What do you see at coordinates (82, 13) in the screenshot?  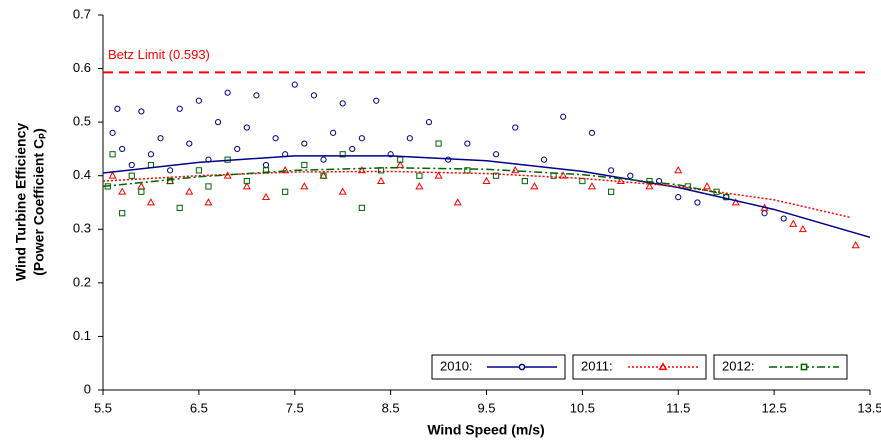 I see `y-tick-label: 0.7` at bounding box center [82, 13].